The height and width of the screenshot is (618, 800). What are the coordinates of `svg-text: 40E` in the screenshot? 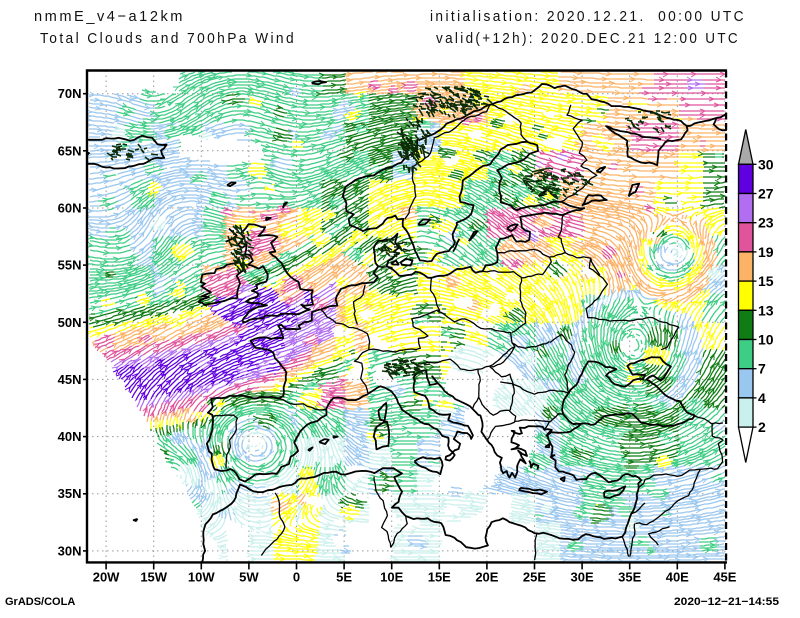 It's located at (677, 576).